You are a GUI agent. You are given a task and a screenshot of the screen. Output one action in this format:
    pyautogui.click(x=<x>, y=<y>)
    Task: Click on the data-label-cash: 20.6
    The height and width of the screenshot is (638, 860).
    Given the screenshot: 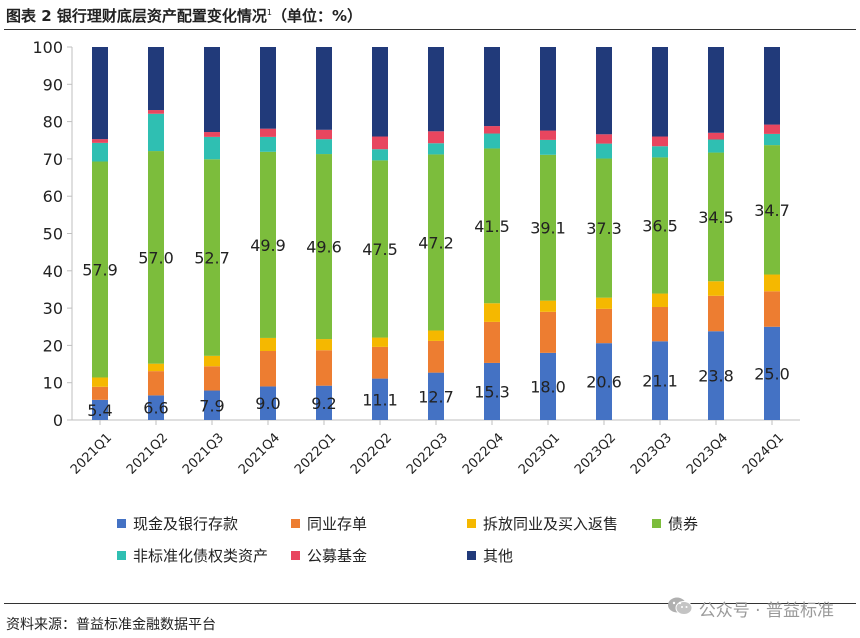 What is the action you would take?
    pyautogui.click(x=604, y=382)
    